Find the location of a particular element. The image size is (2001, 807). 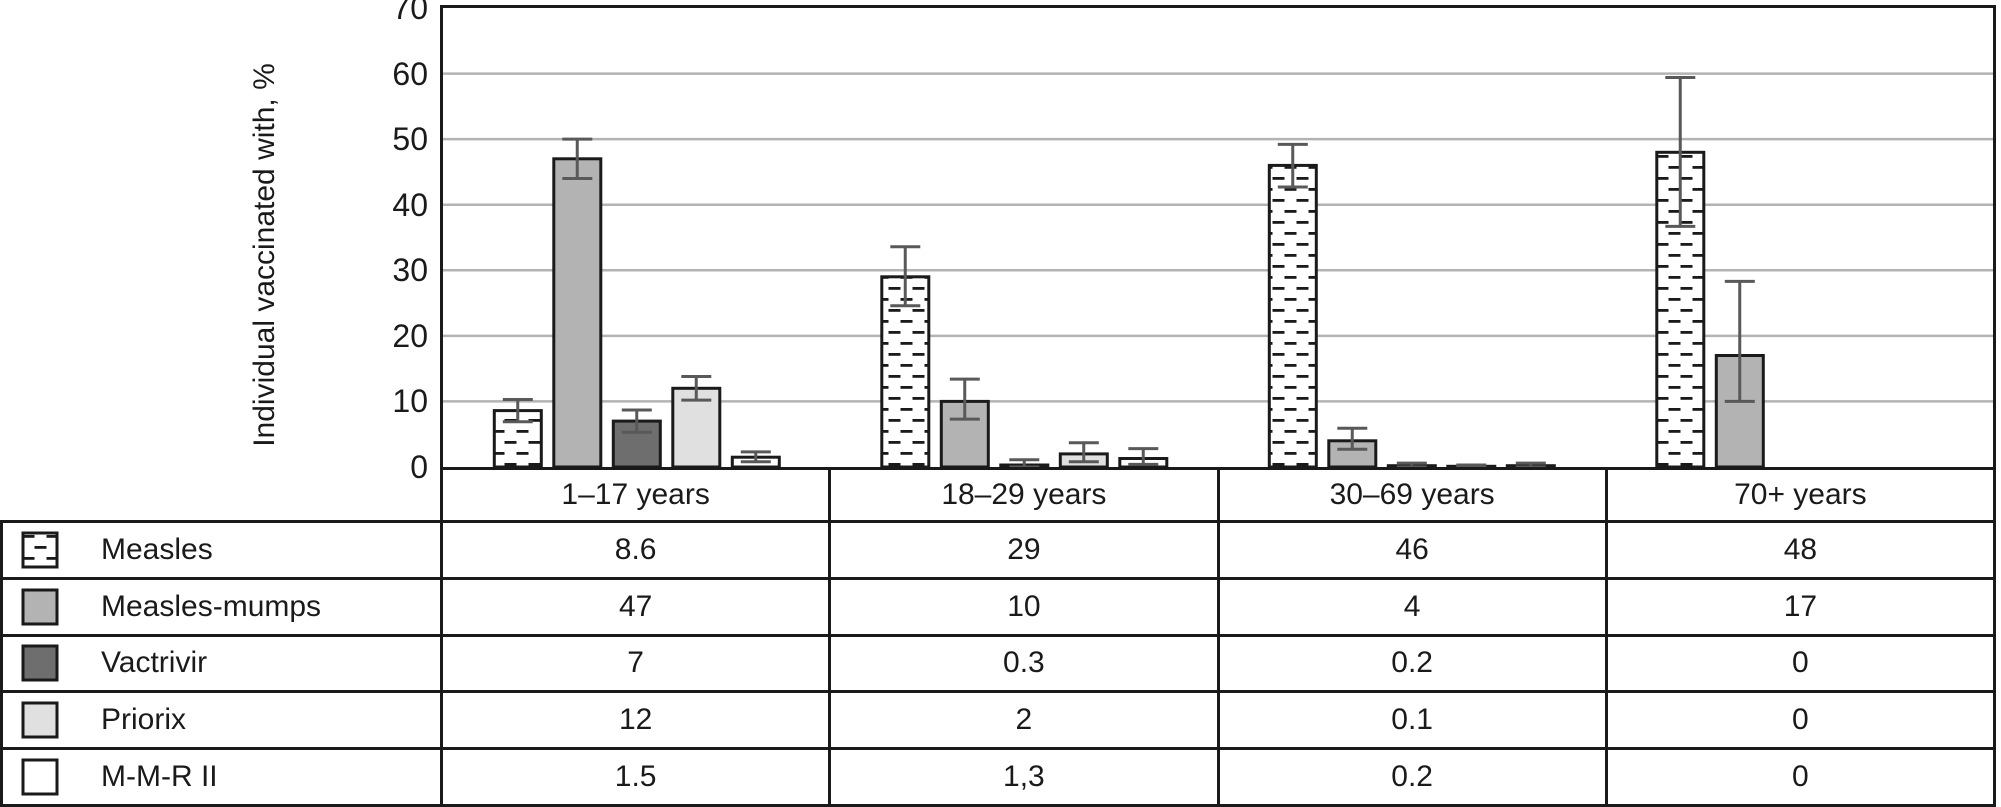

table-row: Priorix 12 2 0.1 0 is located at coordinates (998, 719).